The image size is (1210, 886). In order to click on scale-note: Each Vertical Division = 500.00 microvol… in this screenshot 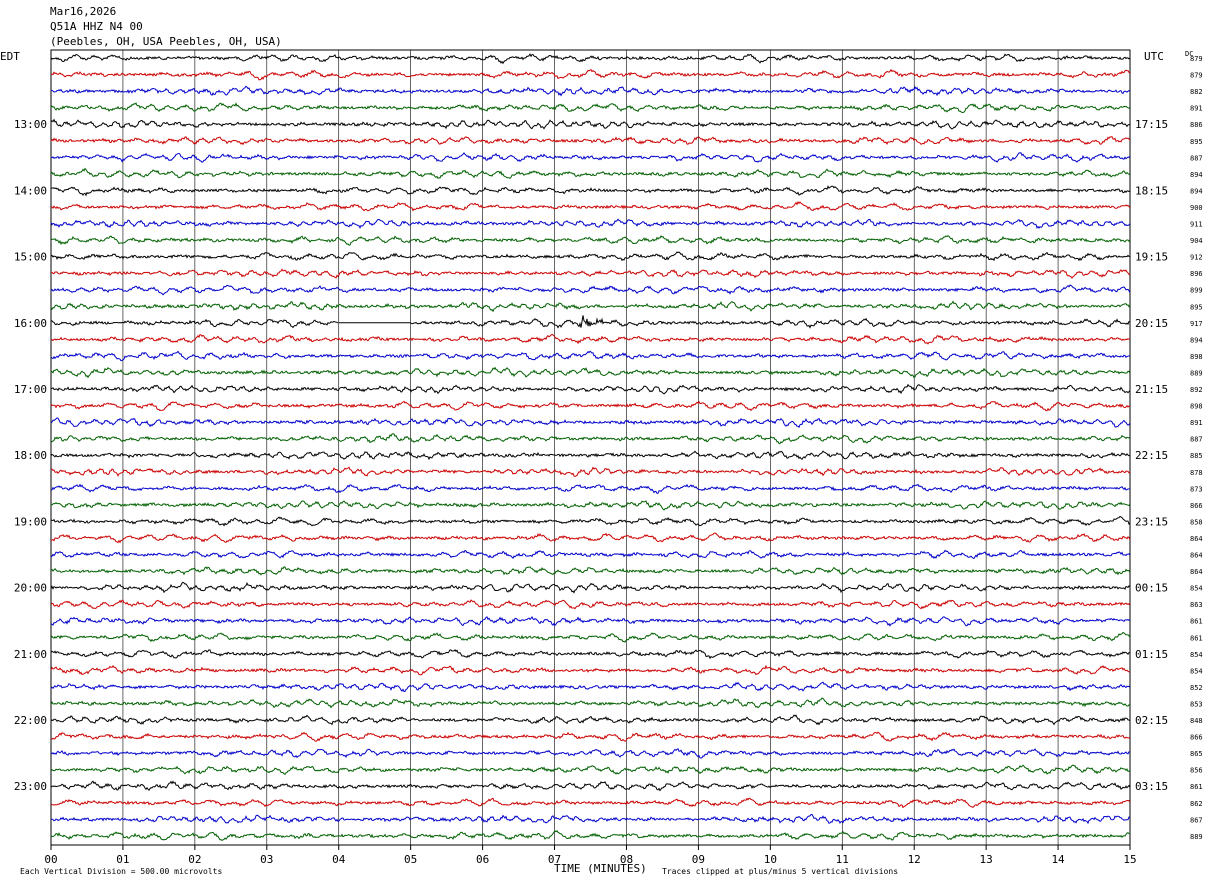, I will do `click(121, 871)`.